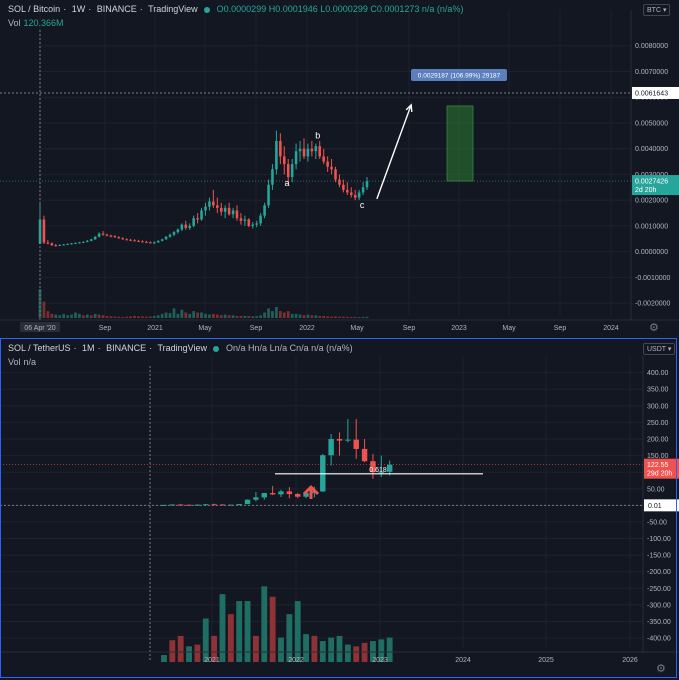  Describe the element at coordinates (651, 252) in the screenshot. I see `t-y-tick-label: 0.0000000` at that location.